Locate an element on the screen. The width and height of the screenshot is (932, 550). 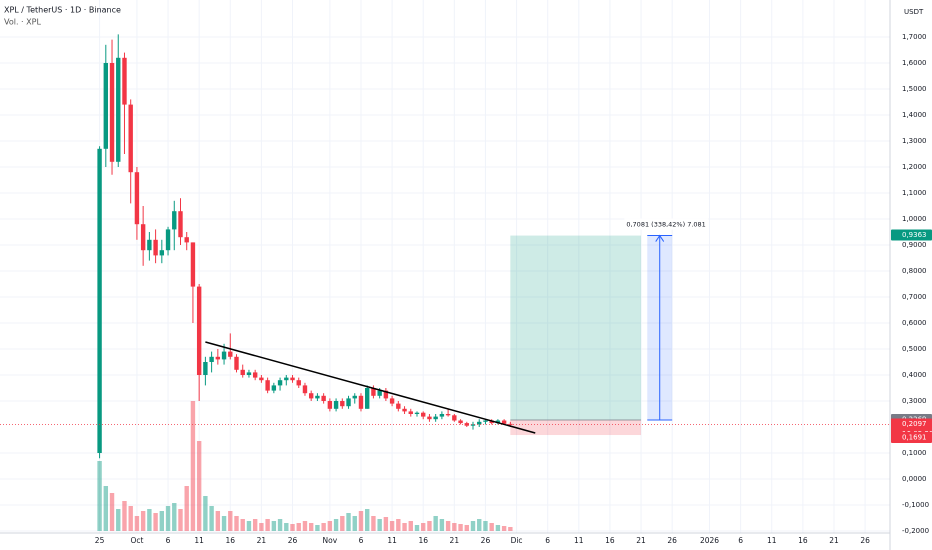
x-tick-label: Nov is located at coordinates (330, 540).